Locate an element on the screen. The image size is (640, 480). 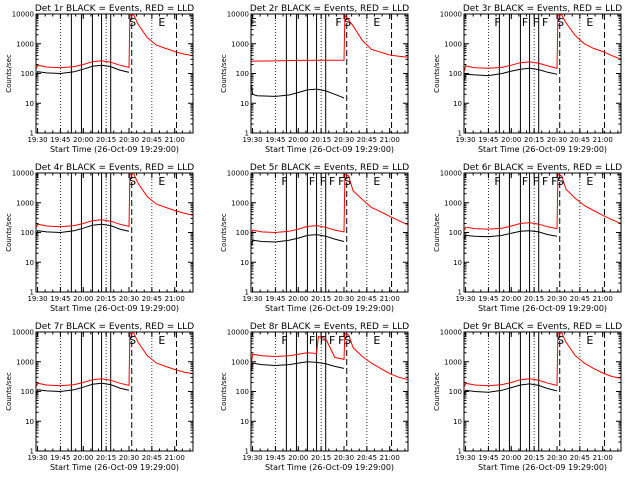
panel-title: Det 6r BLACK = Events, RED = LLD is located at coordinates (542, 168).